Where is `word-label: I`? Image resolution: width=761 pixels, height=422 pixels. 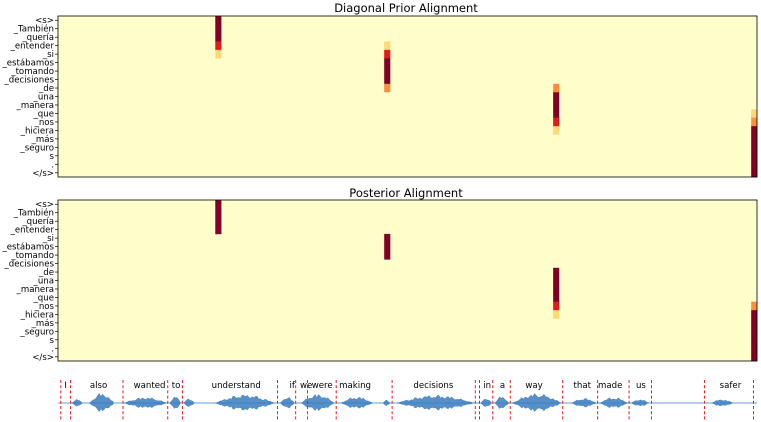 word-label: I is located at coordinates (65, 386).